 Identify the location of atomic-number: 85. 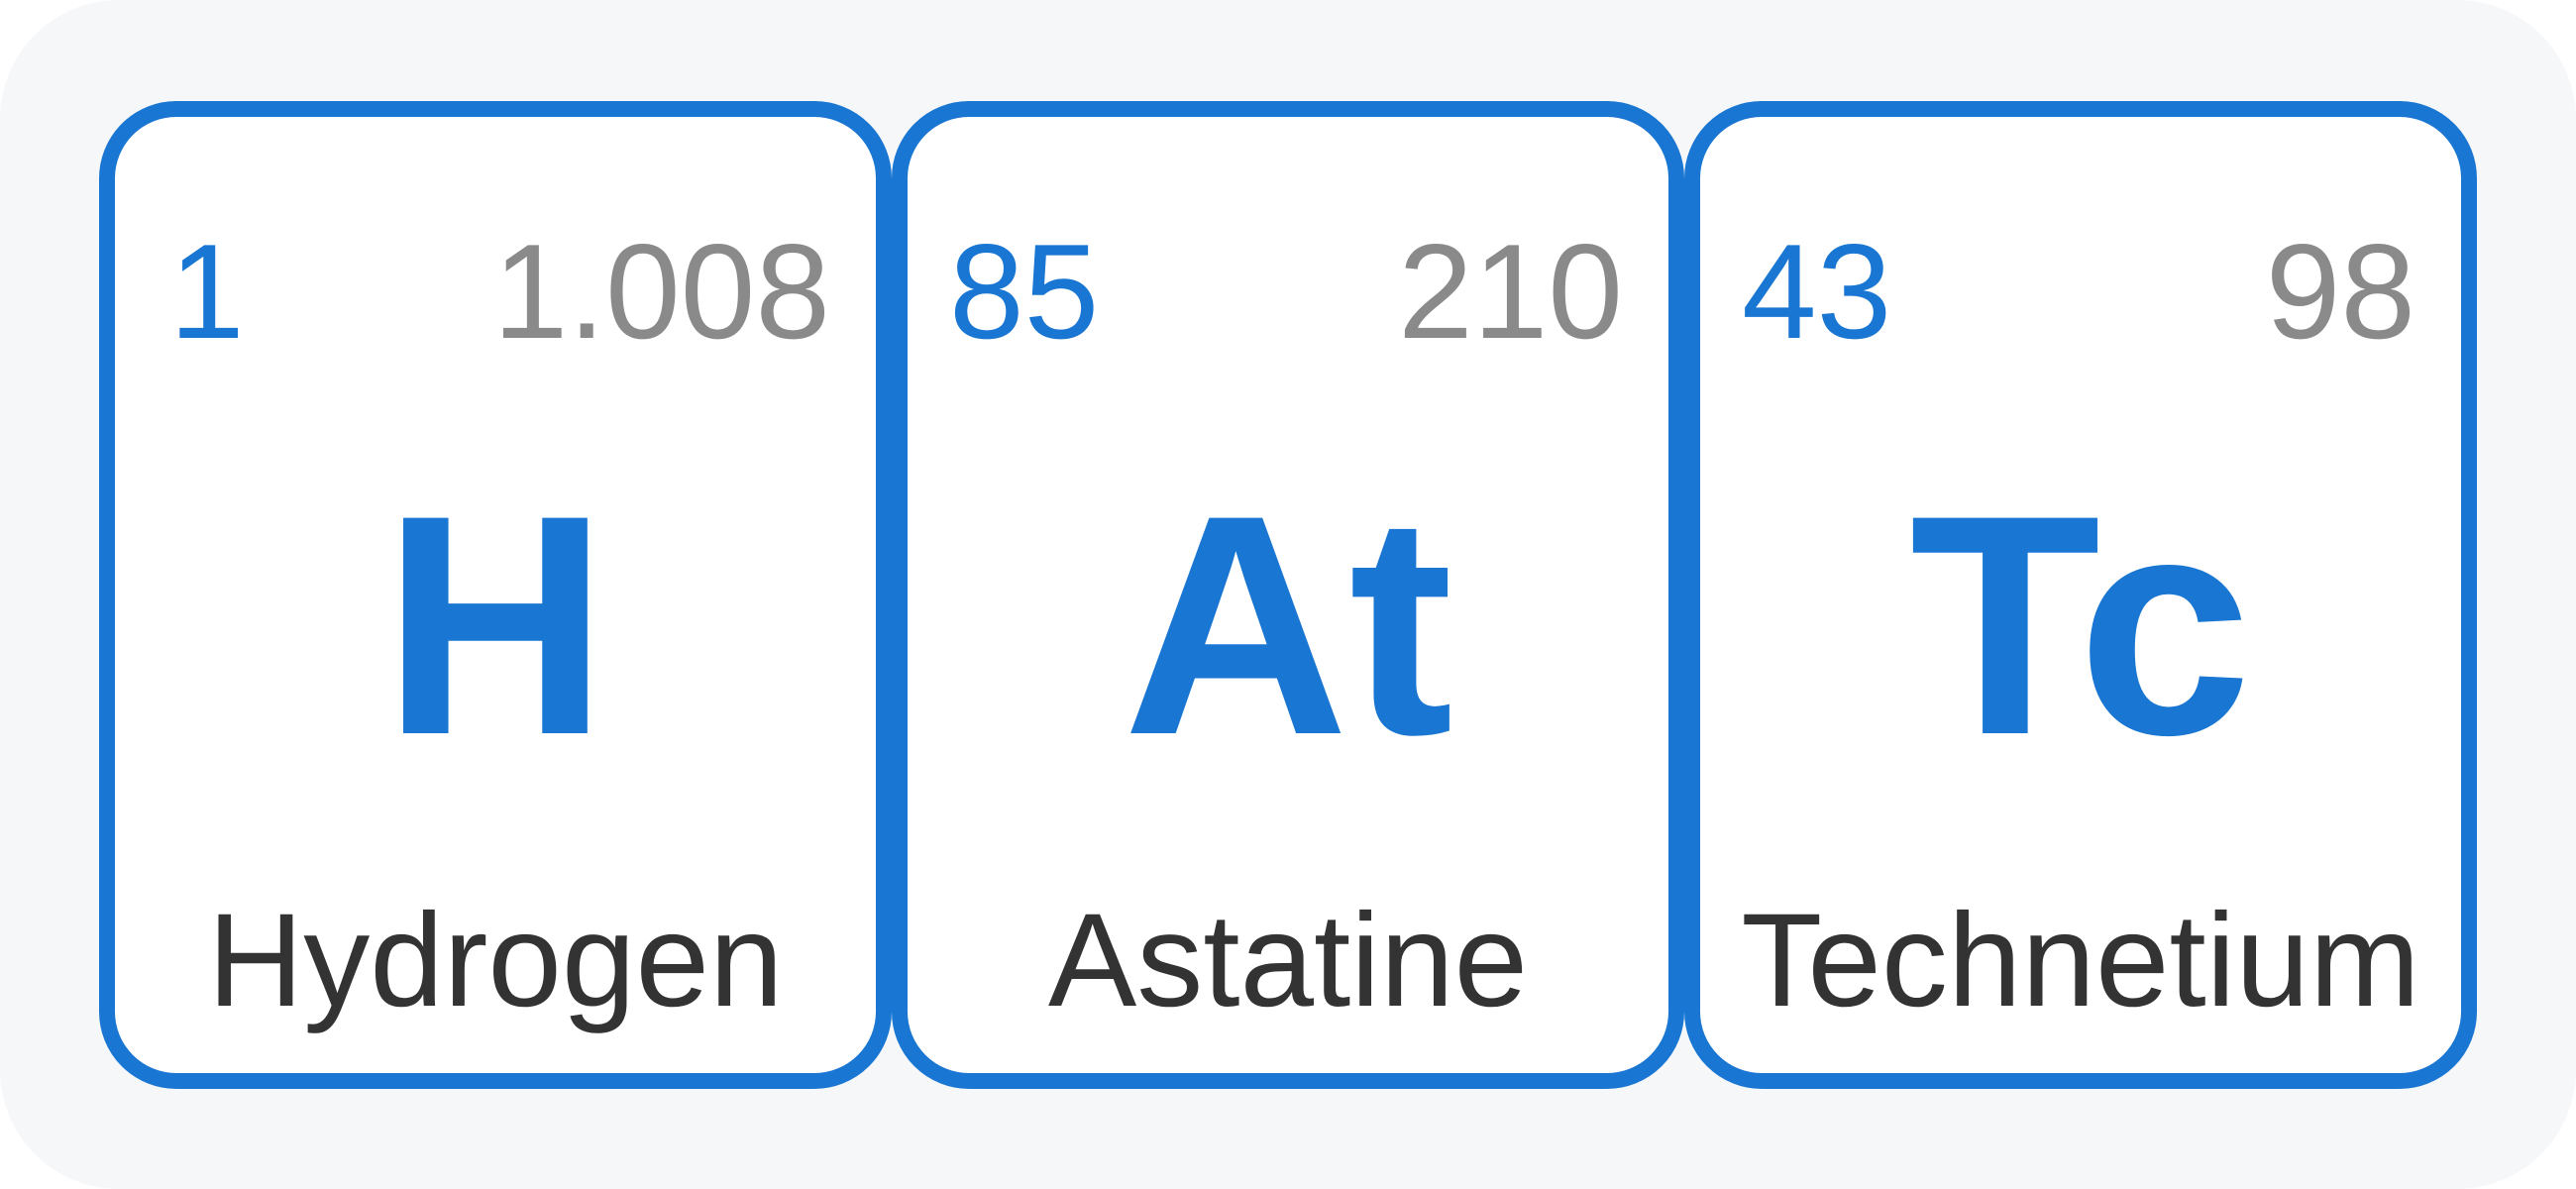
(1024, 291).